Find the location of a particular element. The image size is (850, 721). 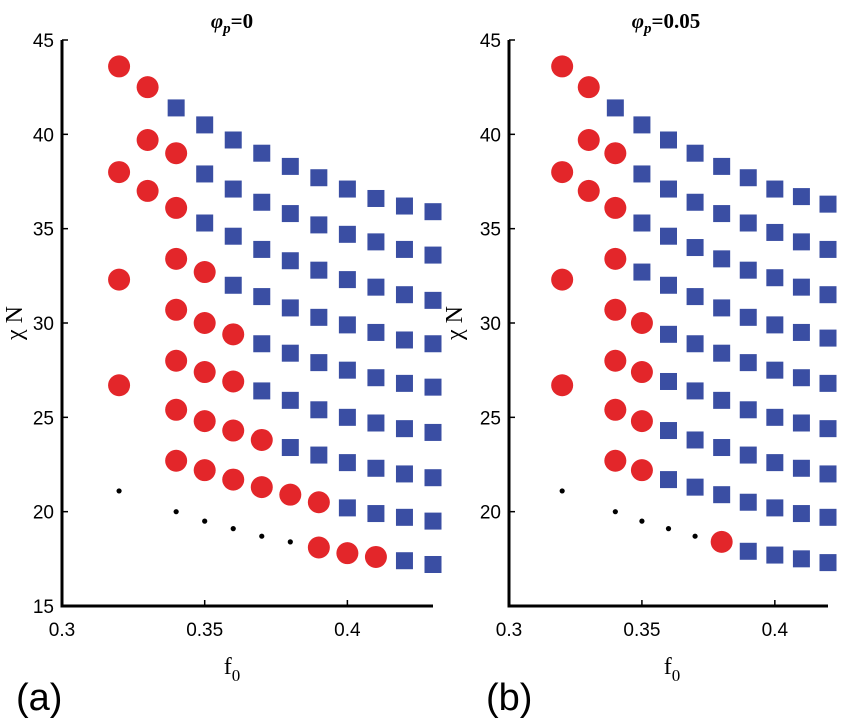

y-tick-label: 20 is located at coordinates (490, 513).